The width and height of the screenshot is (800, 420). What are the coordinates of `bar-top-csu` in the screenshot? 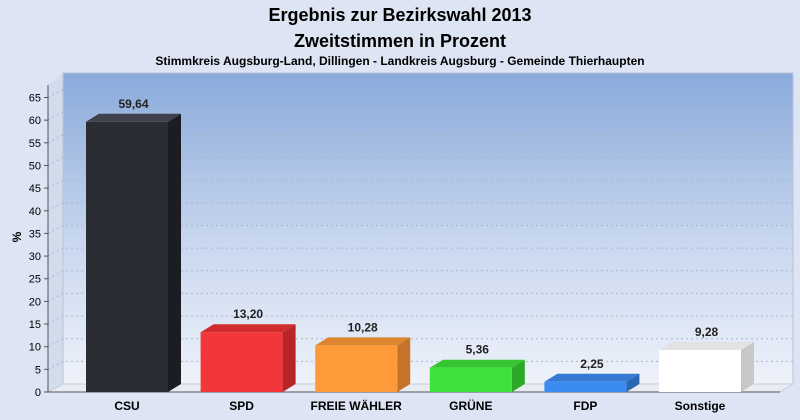 It's located at (133, 117).